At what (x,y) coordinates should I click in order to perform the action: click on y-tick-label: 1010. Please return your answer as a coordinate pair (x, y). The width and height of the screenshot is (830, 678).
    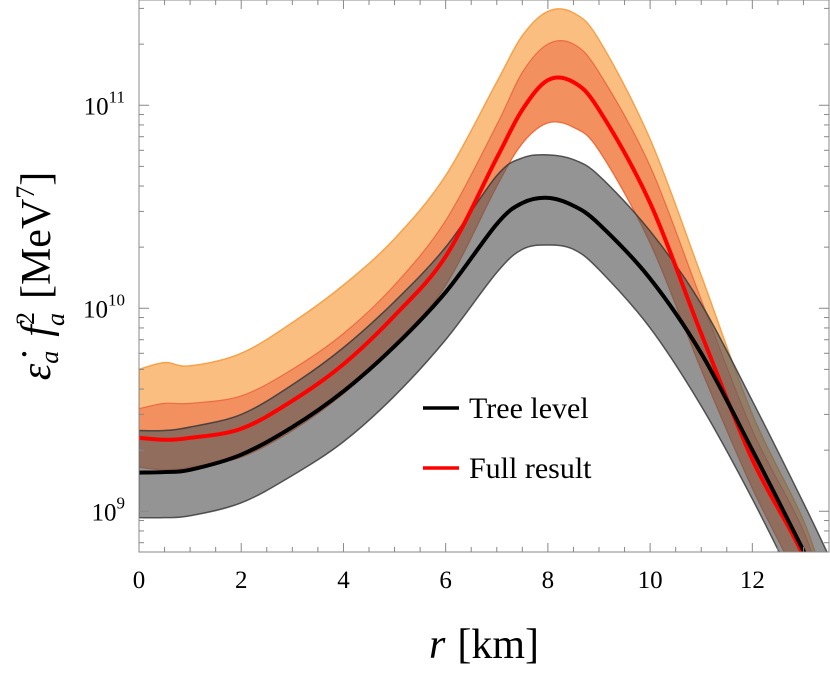
    Looking at the image, I should click on (104, 306).